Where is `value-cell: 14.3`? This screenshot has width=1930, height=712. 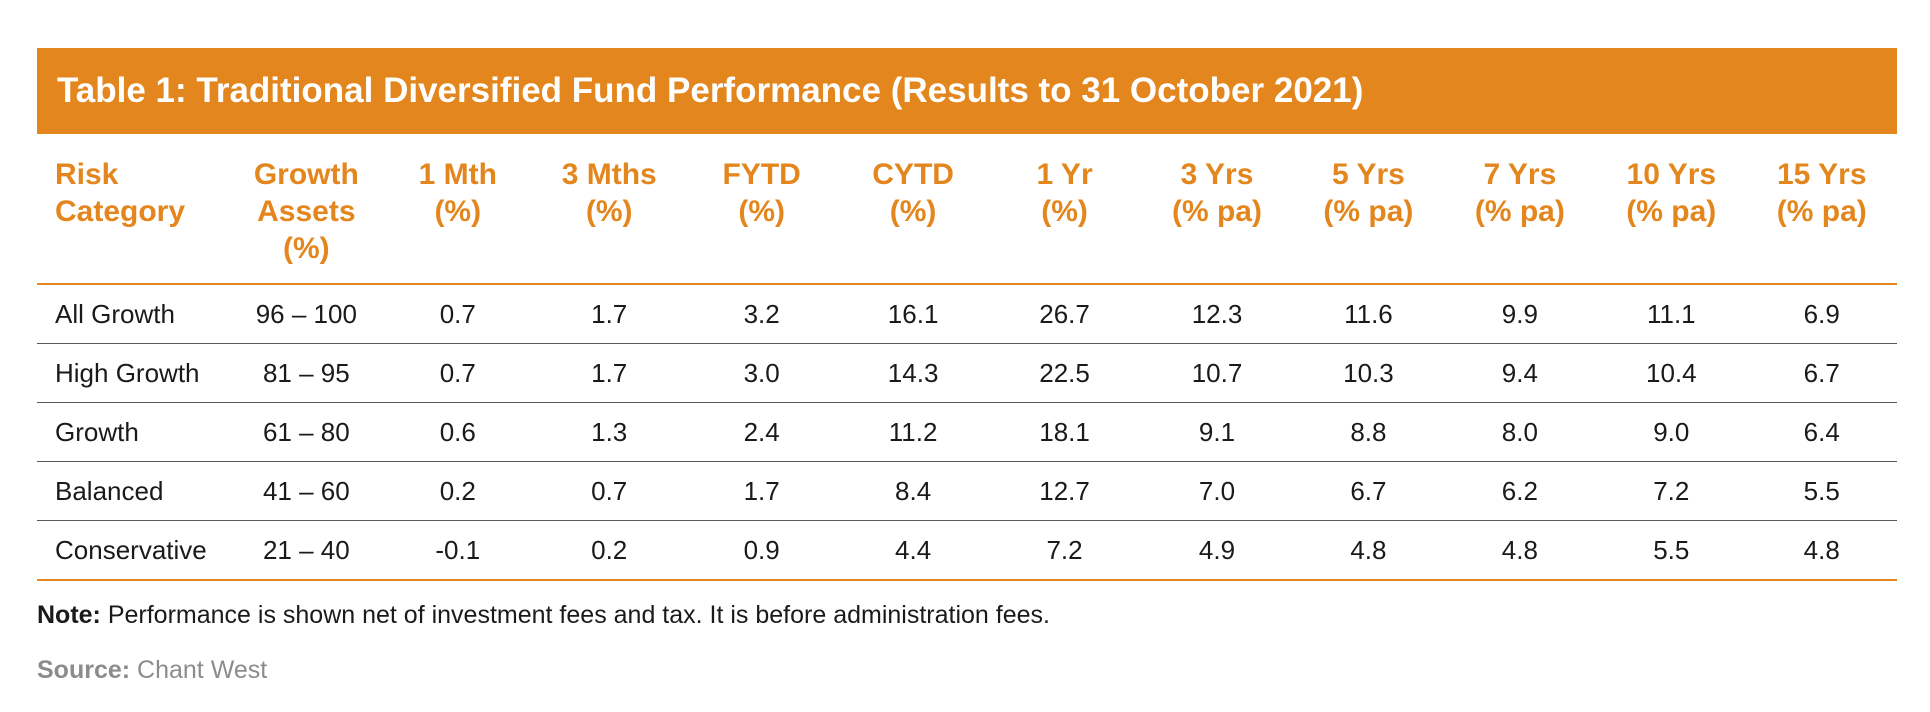
value-cell: 14.3 is located at coordinates (913, 373).